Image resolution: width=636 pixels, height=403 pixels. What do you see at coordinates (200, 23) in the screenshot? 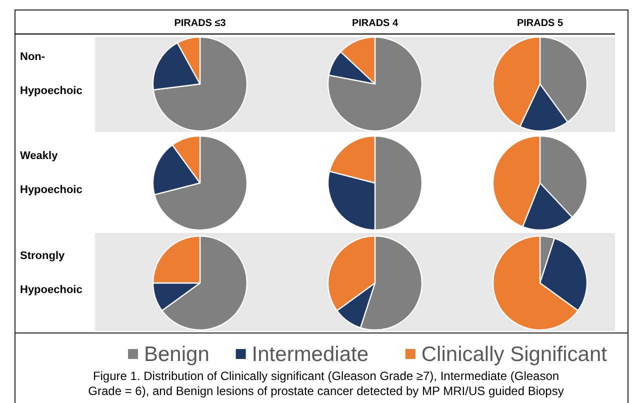
I see `chart-title: PIRADS ≤3` at bounding box center [200, 23].